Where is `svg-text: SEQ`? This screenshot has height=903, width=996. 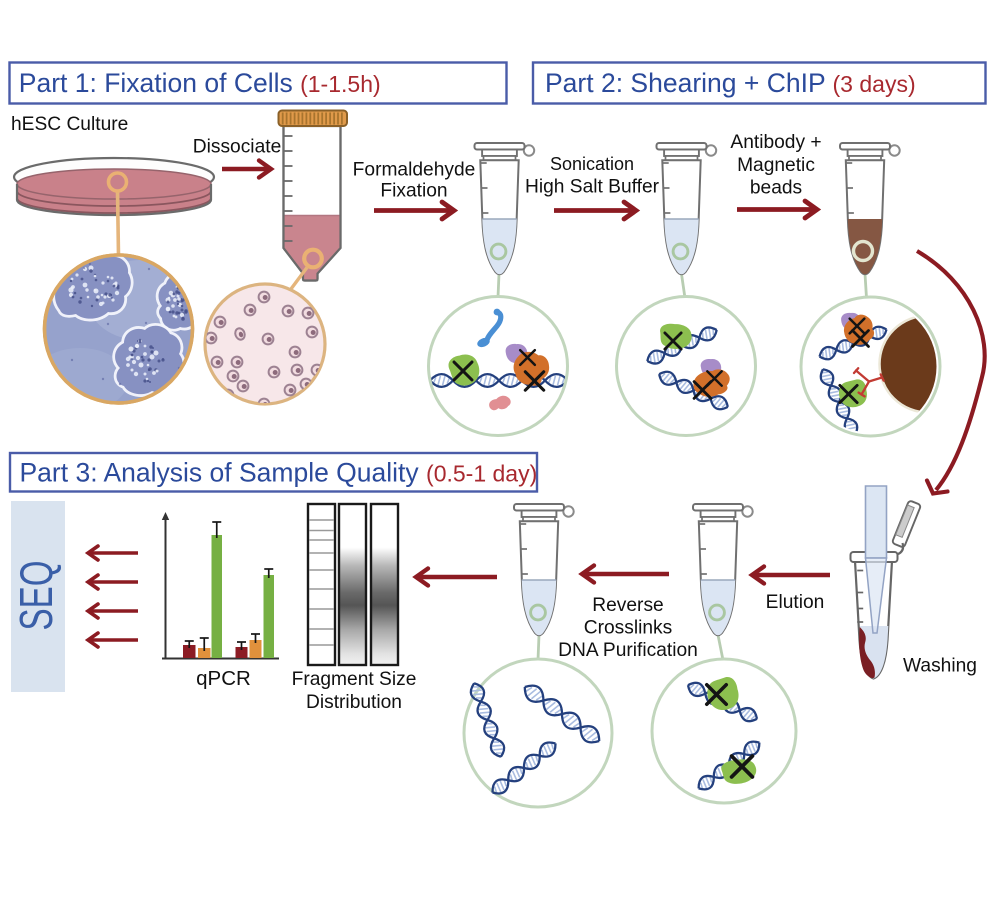 svg-text: SEQ is located at coordinates (37, 596).